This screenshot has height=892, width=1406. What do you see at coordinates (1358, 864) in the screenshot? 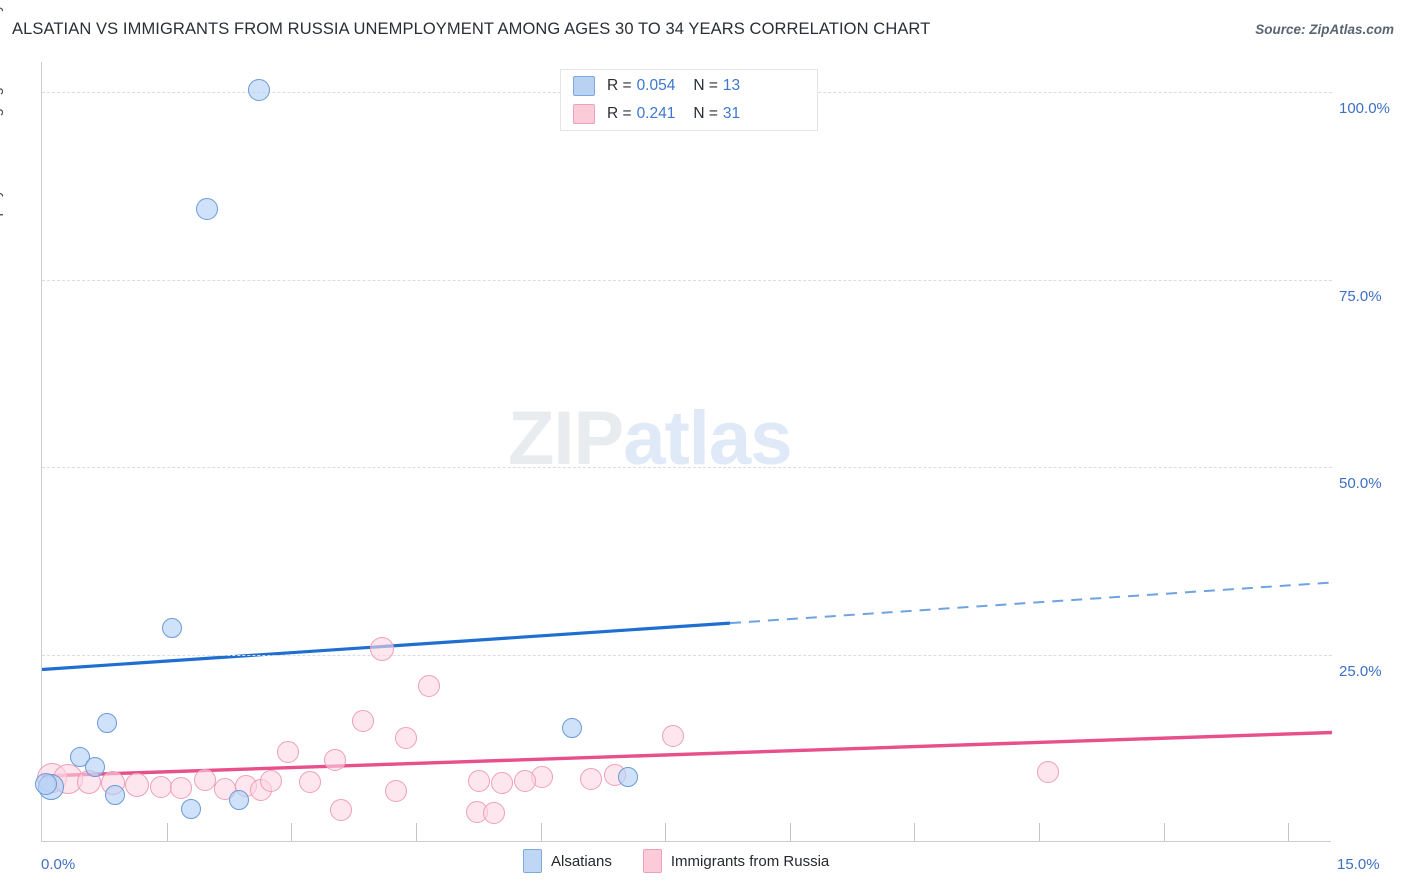
I see `x-axis-max-label: 15.0%` at bounding box center [1358, 864].